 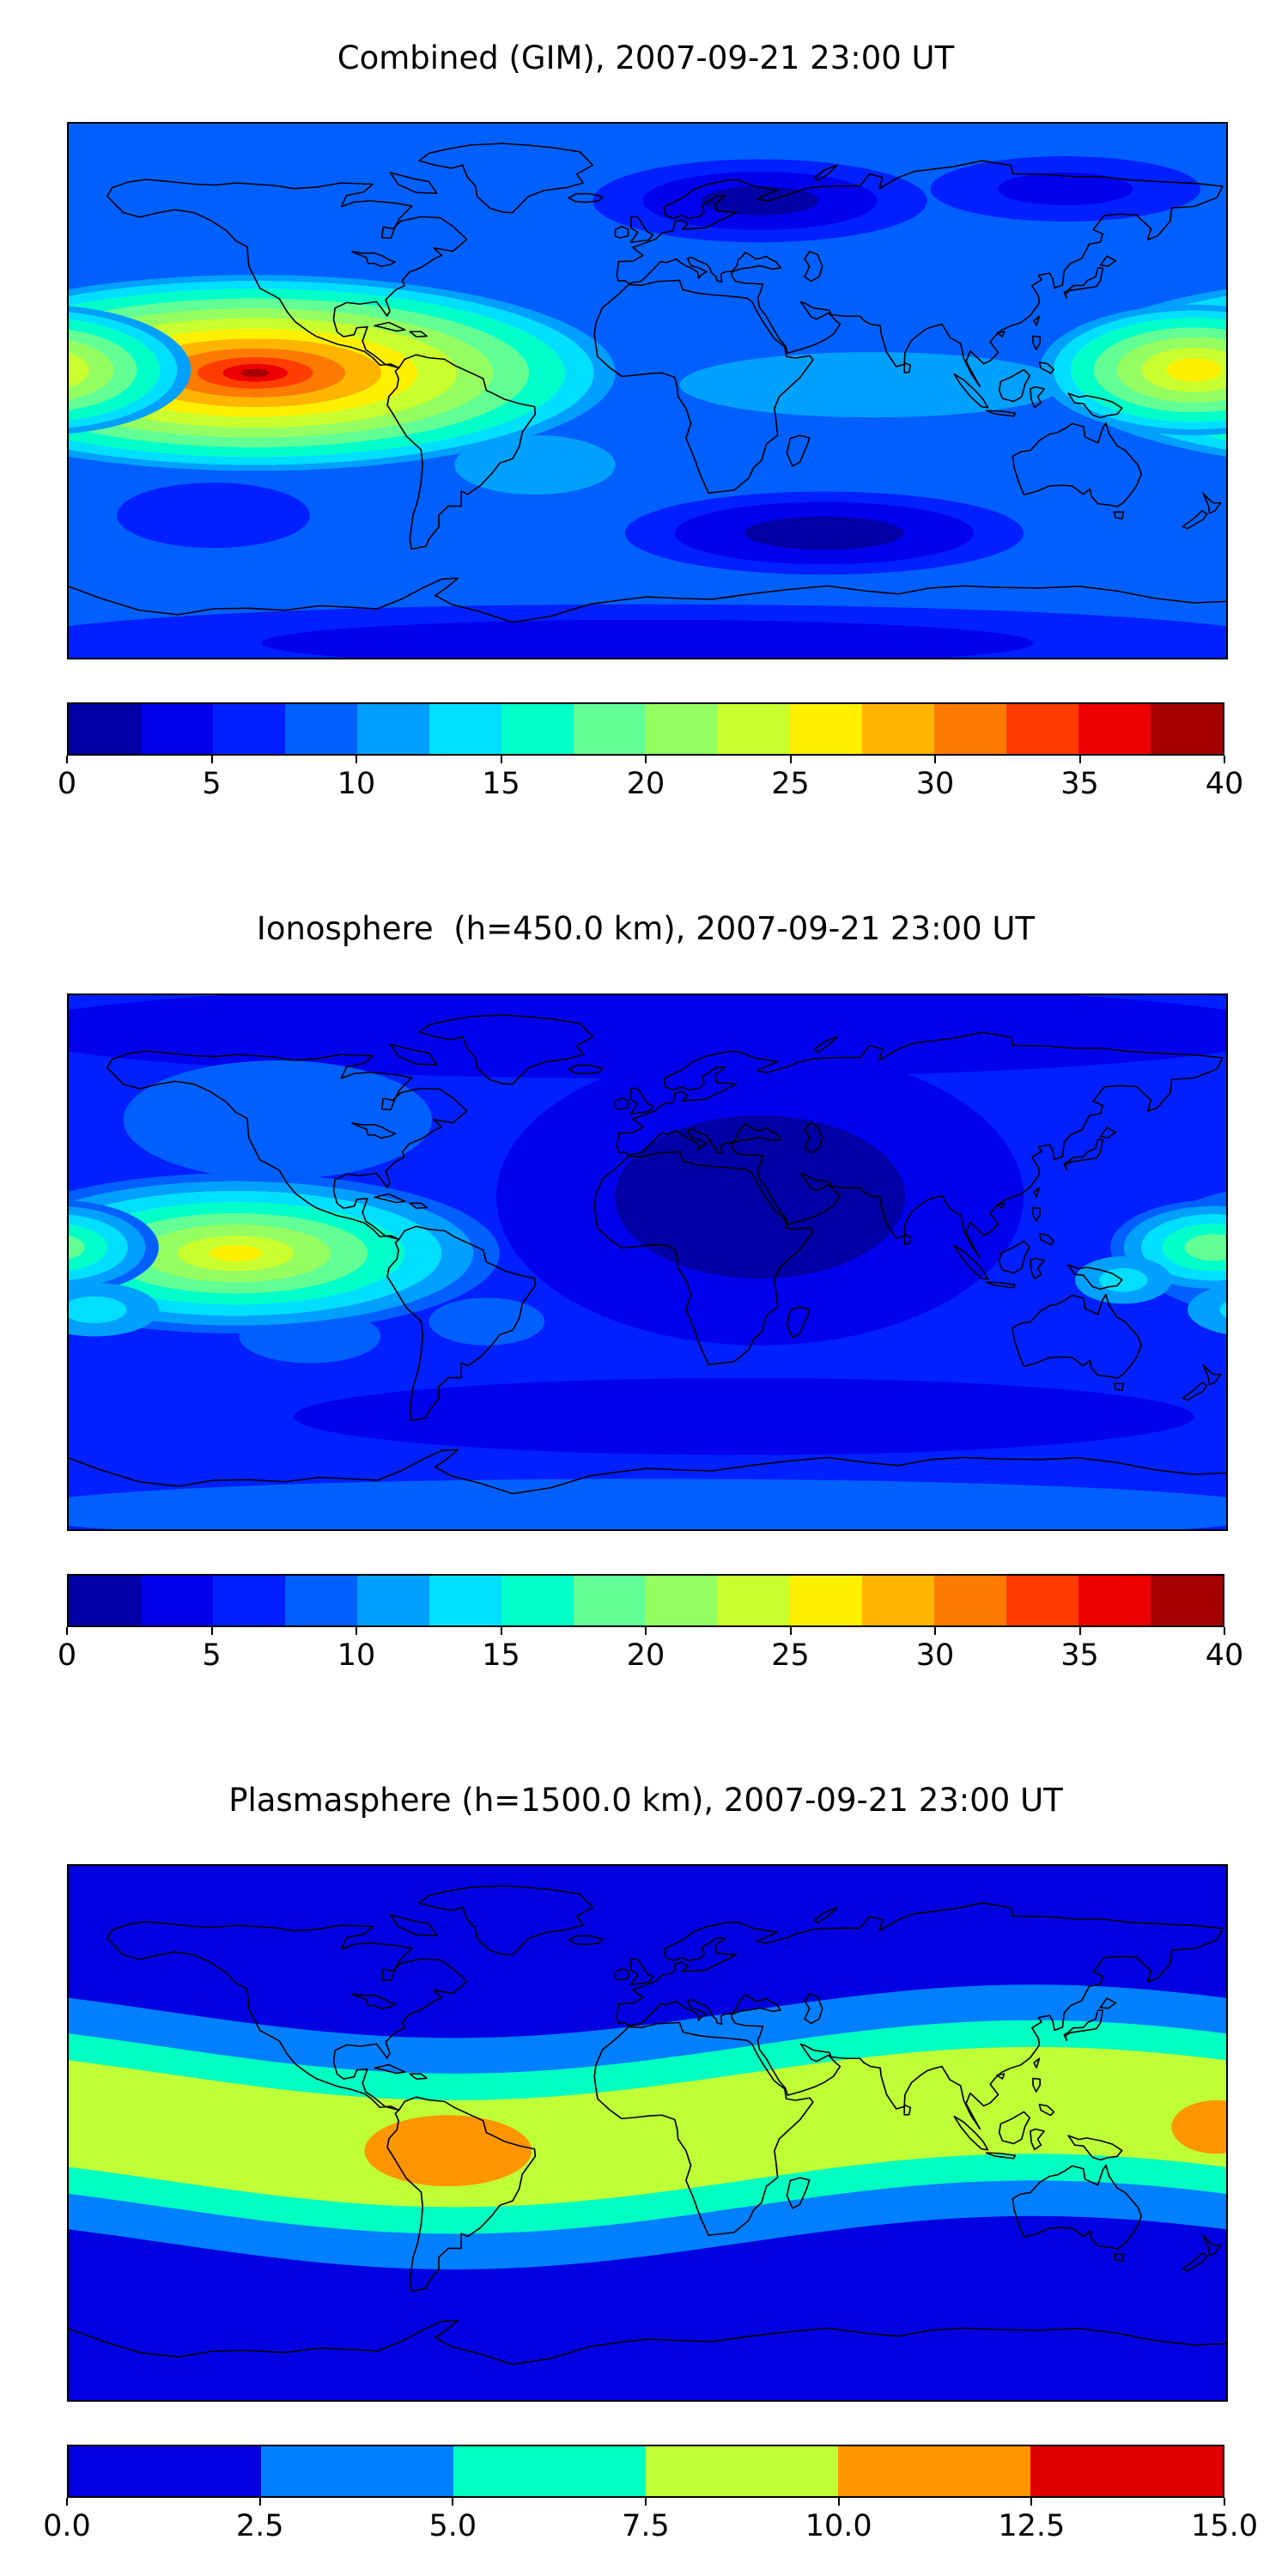 I want to click on colorbar-tick-label: 10.0, so click(x=839, y=2526).